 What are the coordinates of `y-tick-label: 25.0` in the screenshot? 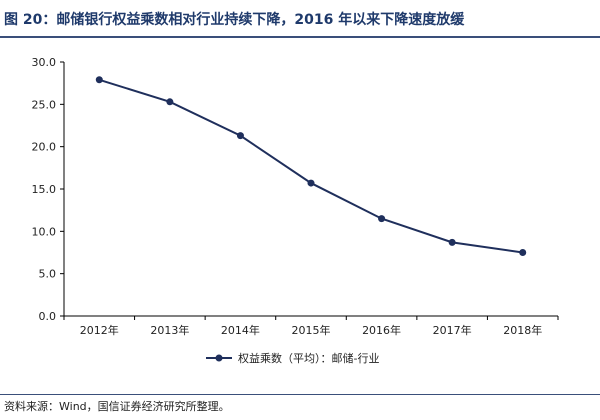 It's located at (44, 104).